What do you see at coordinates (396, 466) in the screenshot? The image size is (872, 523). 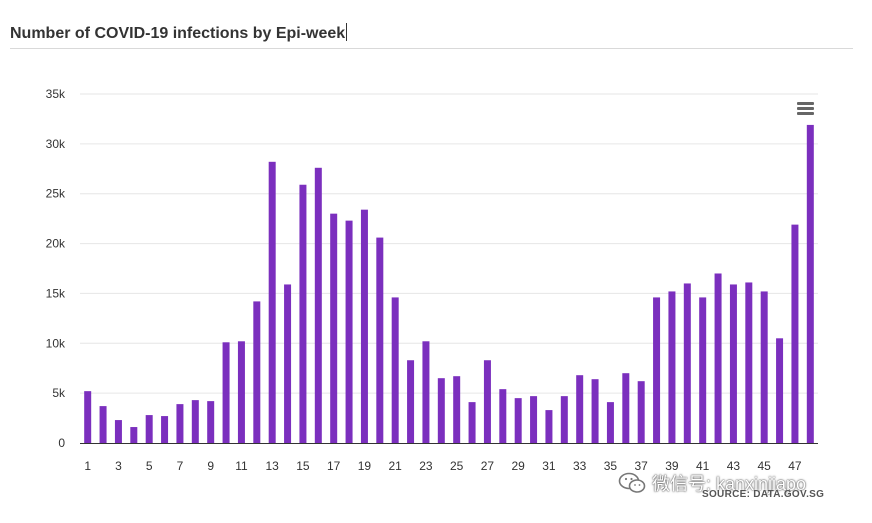 I see `x-tick-label: 21` at bounding box center [396, 466].